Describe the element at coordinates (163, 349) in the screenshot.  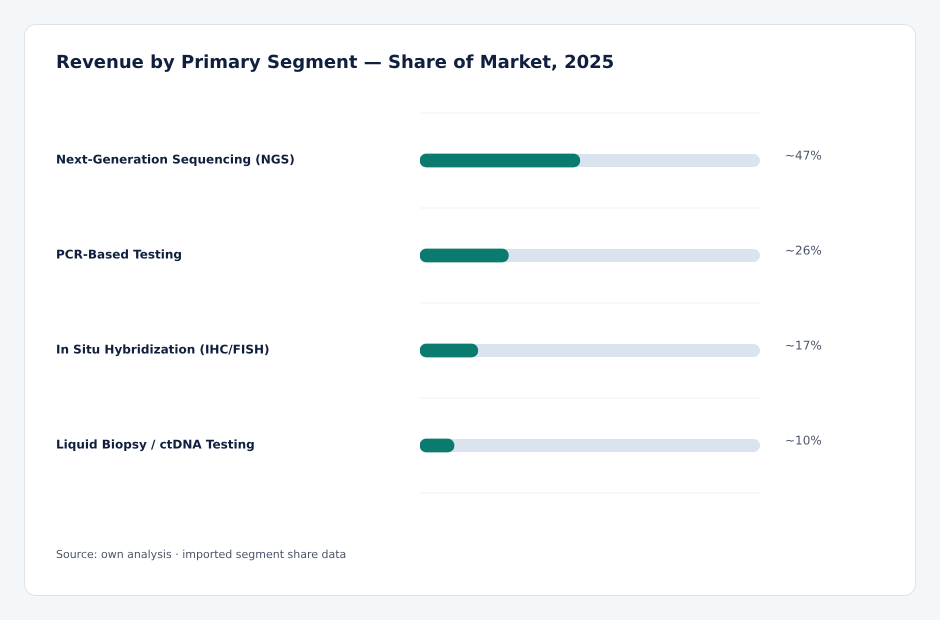
I see `y-tick-label: In Situ Hybridization (IHC/FISH)` at that location.